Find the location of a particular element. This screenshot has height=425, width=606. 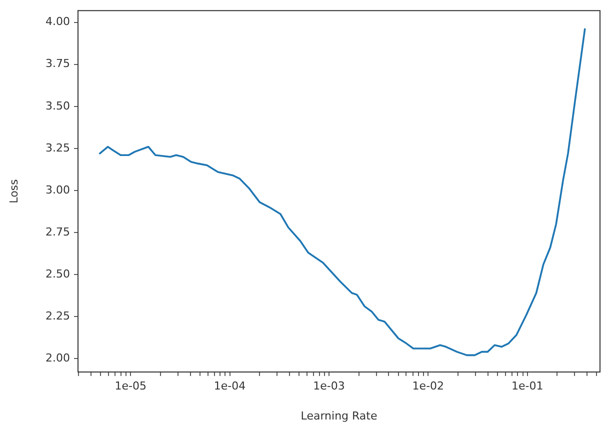

x-axis-title: Learning Rate is located at coordinates (339, 415).